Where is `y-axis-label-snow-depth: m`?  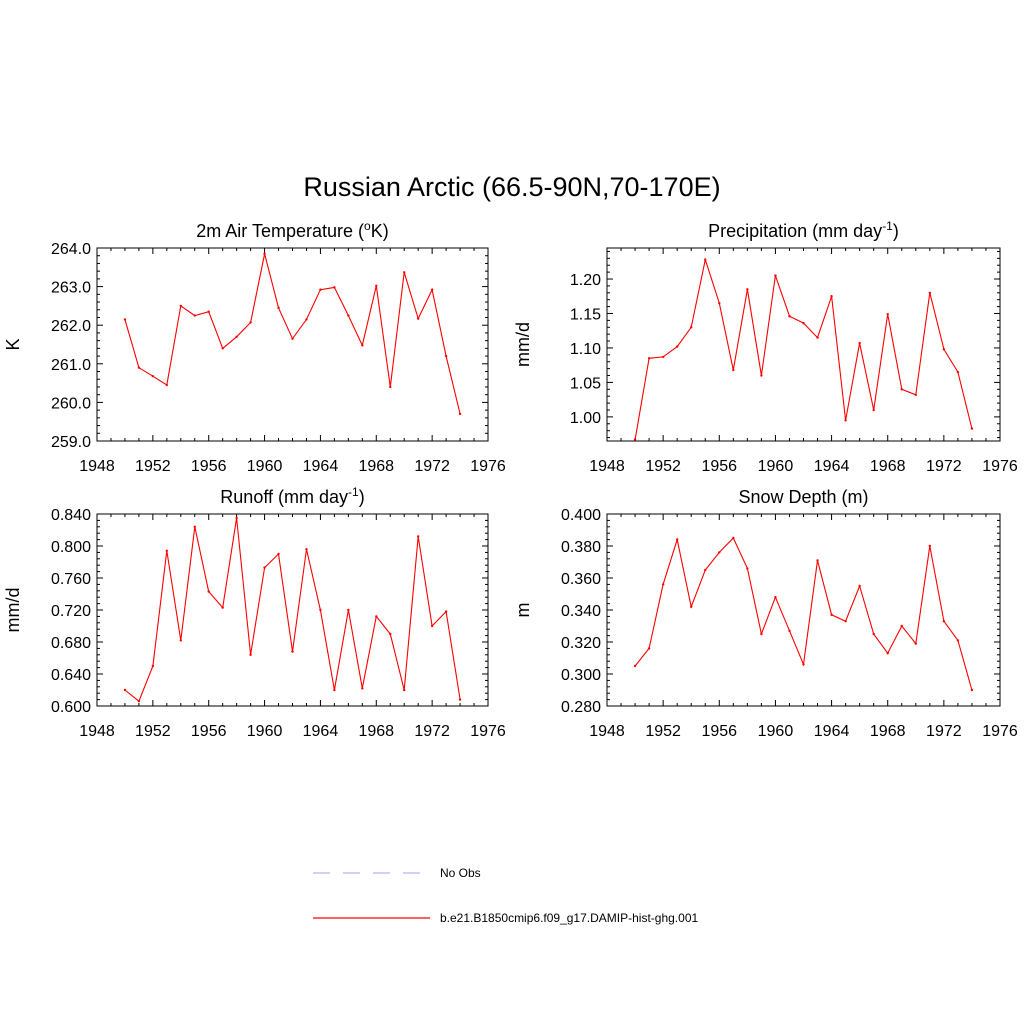
y-axis-label-snow-depth: m is located at coordinates (523, 610).